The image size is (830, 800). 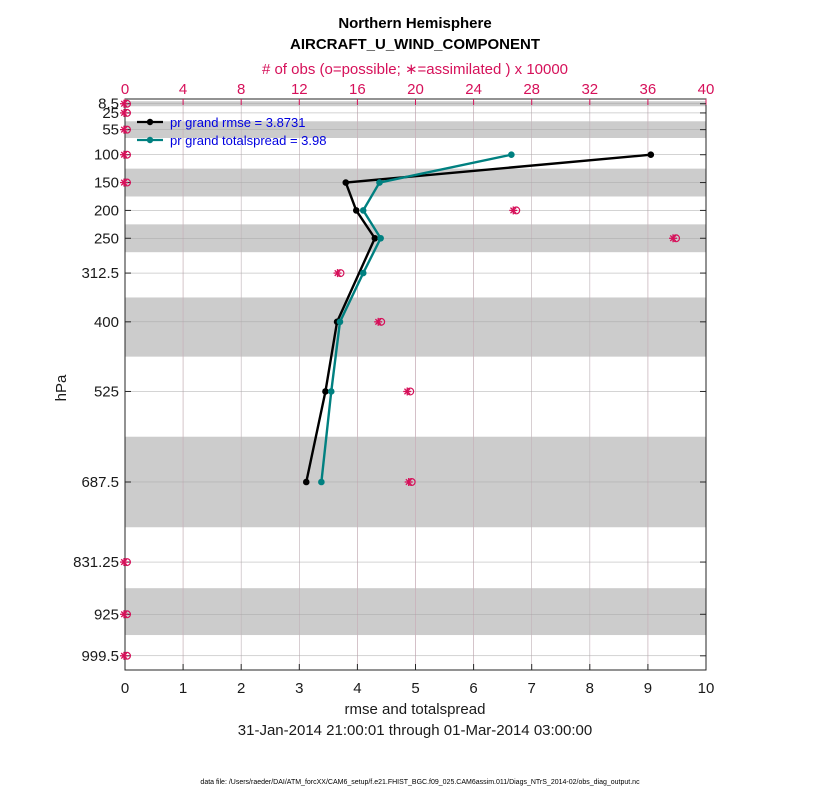 What do you see at coordinates (706, 688) in the screenshot?
I see `x-tick-label: 10` at bounding box center [706, 688].